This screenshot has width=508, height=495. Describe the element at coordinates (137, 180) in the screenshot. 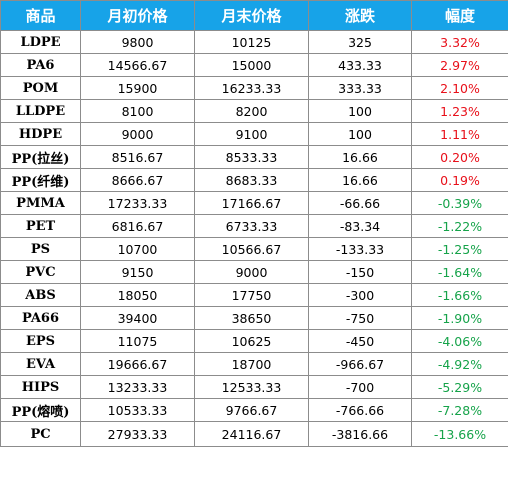

I see `start-price-cell: 8666.67` at that location.